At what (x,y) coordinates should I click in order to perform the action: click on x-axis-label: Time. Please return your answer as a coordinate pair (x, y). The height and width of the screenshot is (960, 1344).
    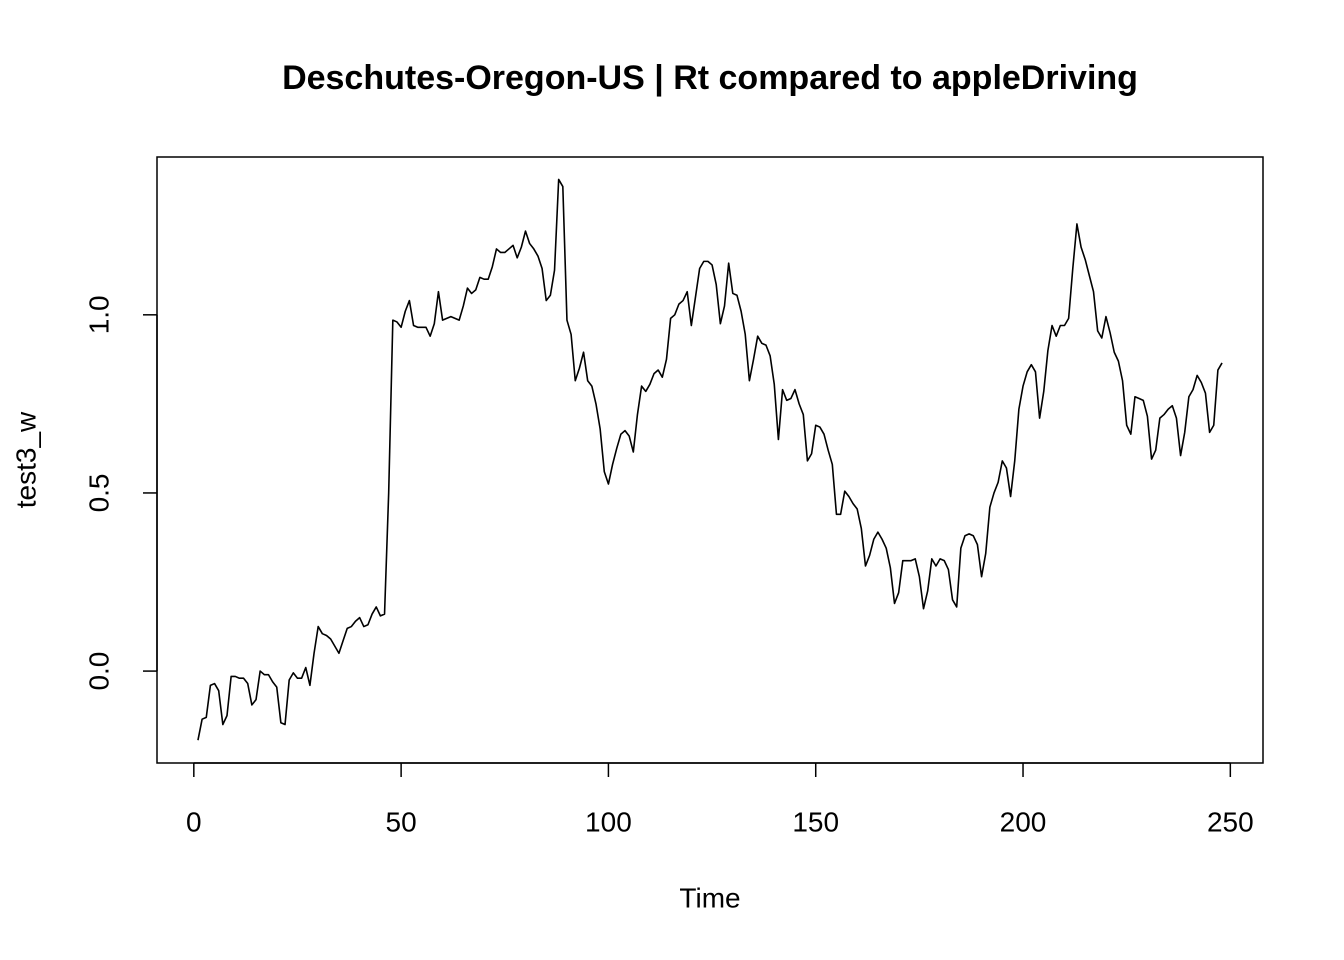
    Looking at the image, I should click on (709, 897).